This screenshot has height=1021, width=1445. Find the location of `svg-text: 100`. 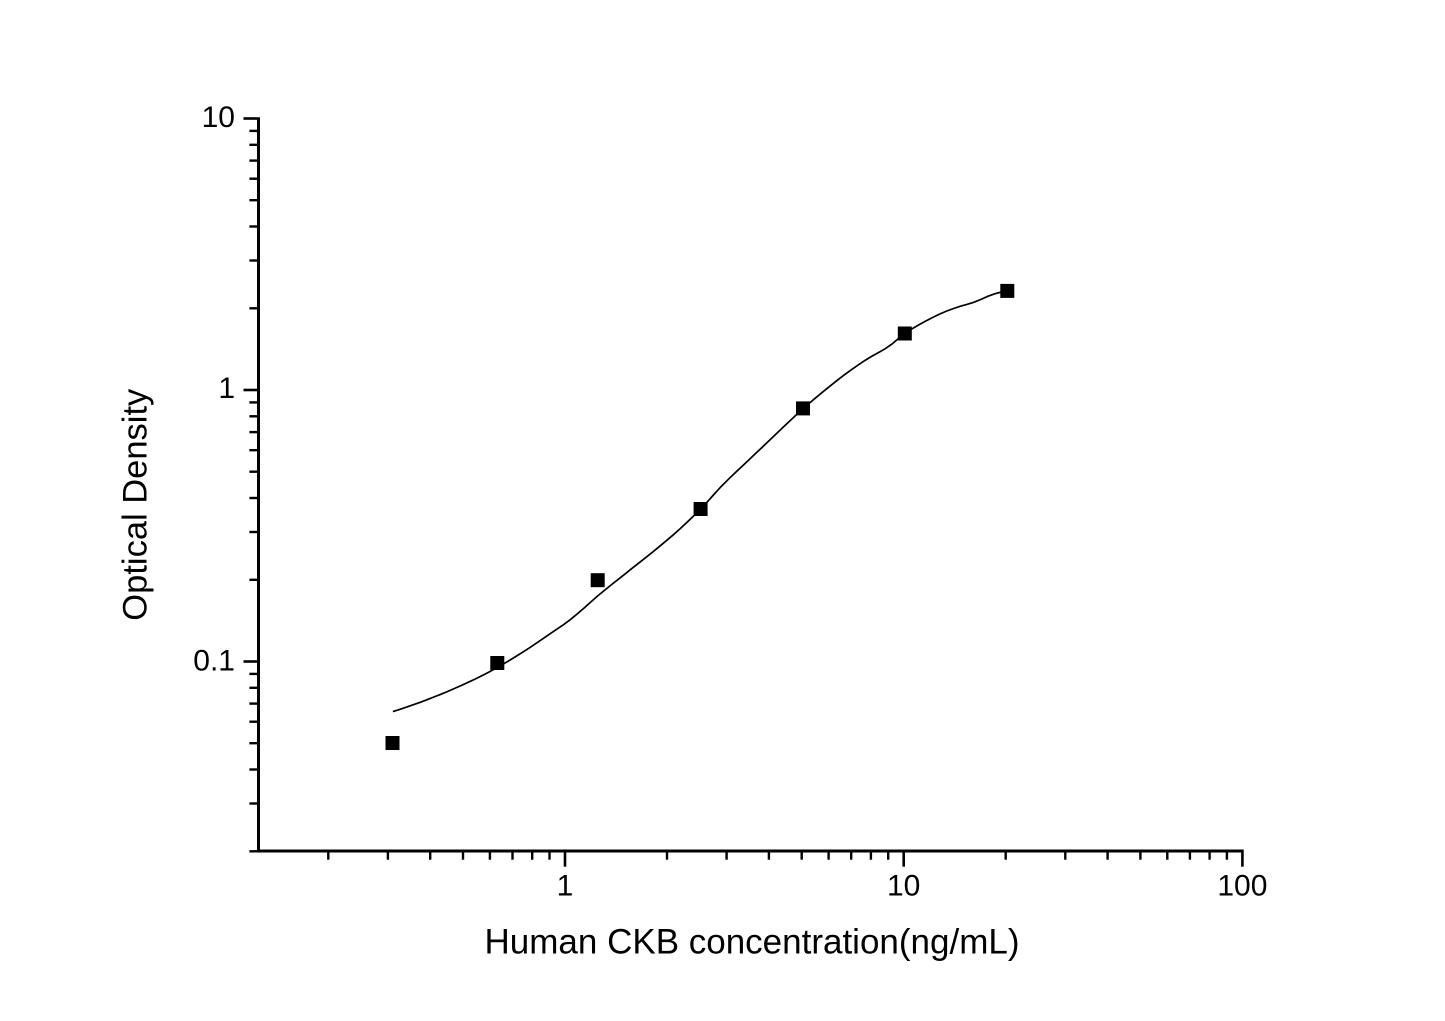

svg-text: 100 is located at coordinates (1242, 886).